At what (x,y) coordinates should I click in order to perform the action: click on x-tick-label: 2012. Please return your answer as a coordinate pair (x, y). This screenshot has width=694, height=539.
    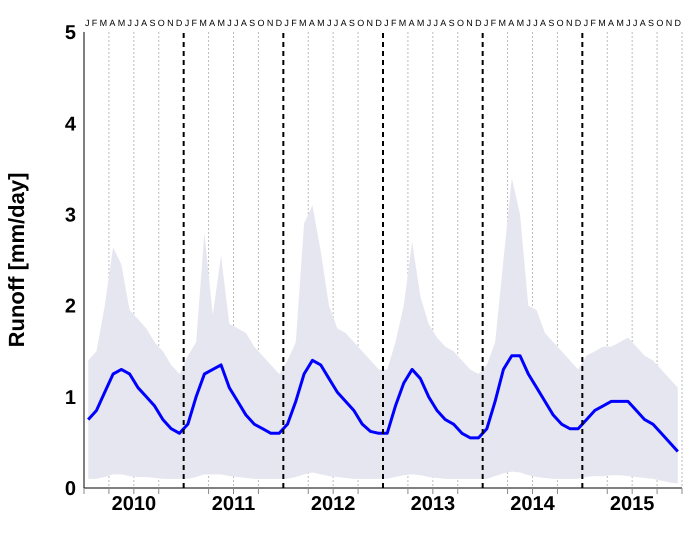
    Looking at the image, I should click on (333, 504).